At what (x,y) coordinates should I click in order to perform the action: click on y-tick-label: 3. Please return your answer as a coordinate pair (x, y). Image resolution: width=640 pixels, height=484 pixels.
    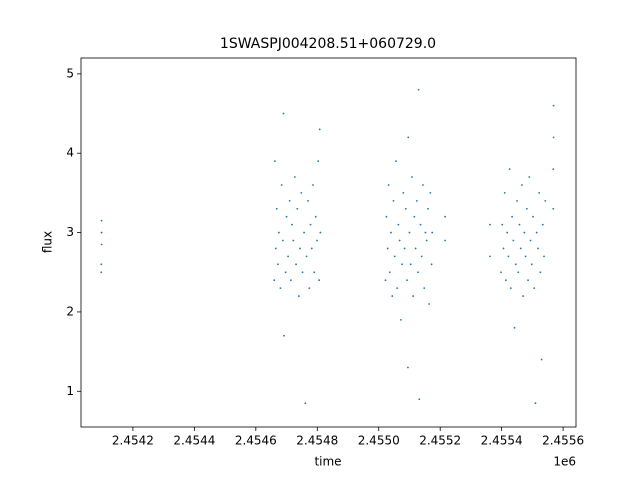
    Looking at the image, I should click on (70, 232).